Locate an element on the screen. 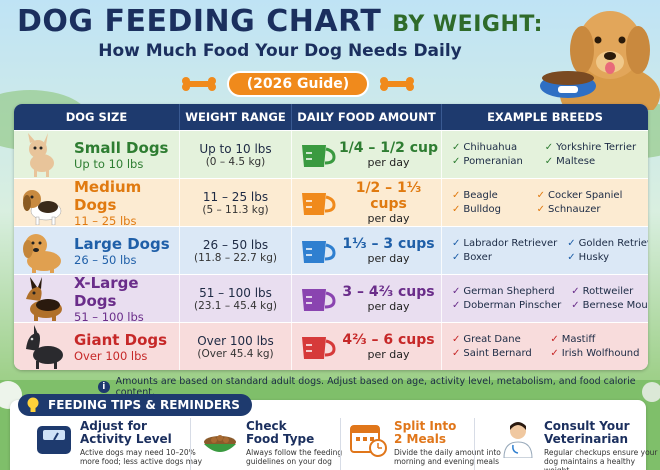 This screenshot has height=470, width=660. scale-icon is located at coordinates (54, 440).